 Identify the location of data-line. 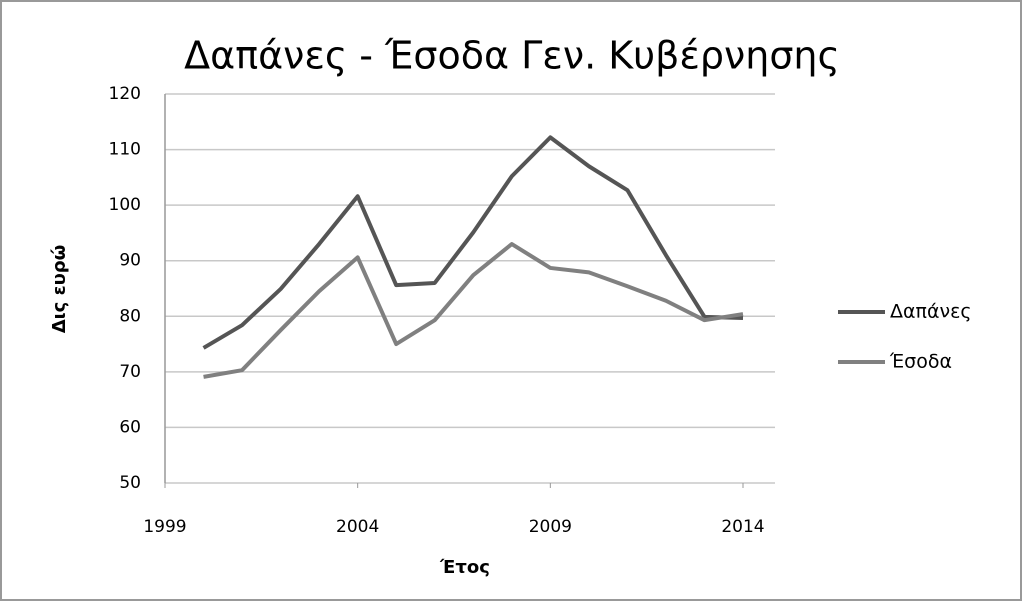
(473, 310).